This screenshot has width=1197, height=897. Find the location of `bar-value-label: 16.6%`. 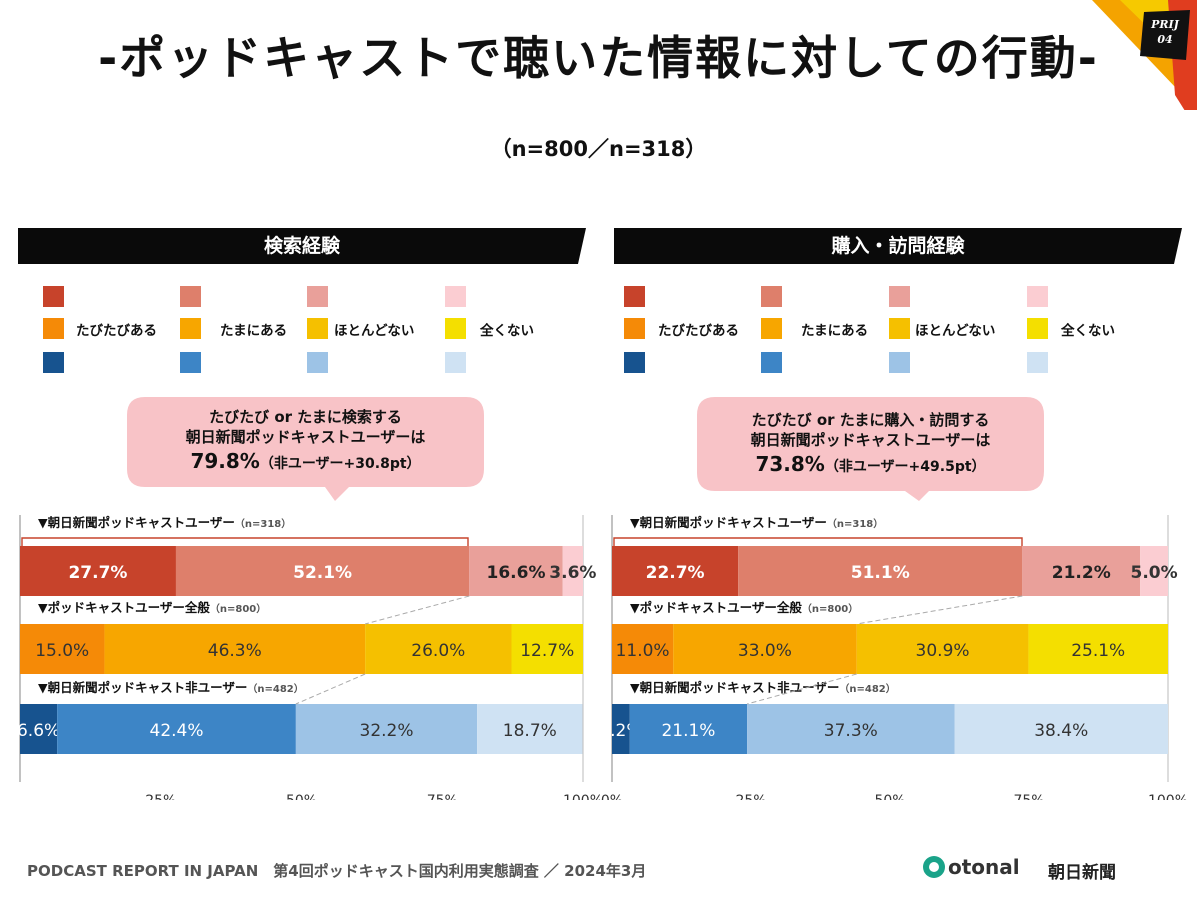

bar-value-label: 16.6% is located at coordinates (516, 573).